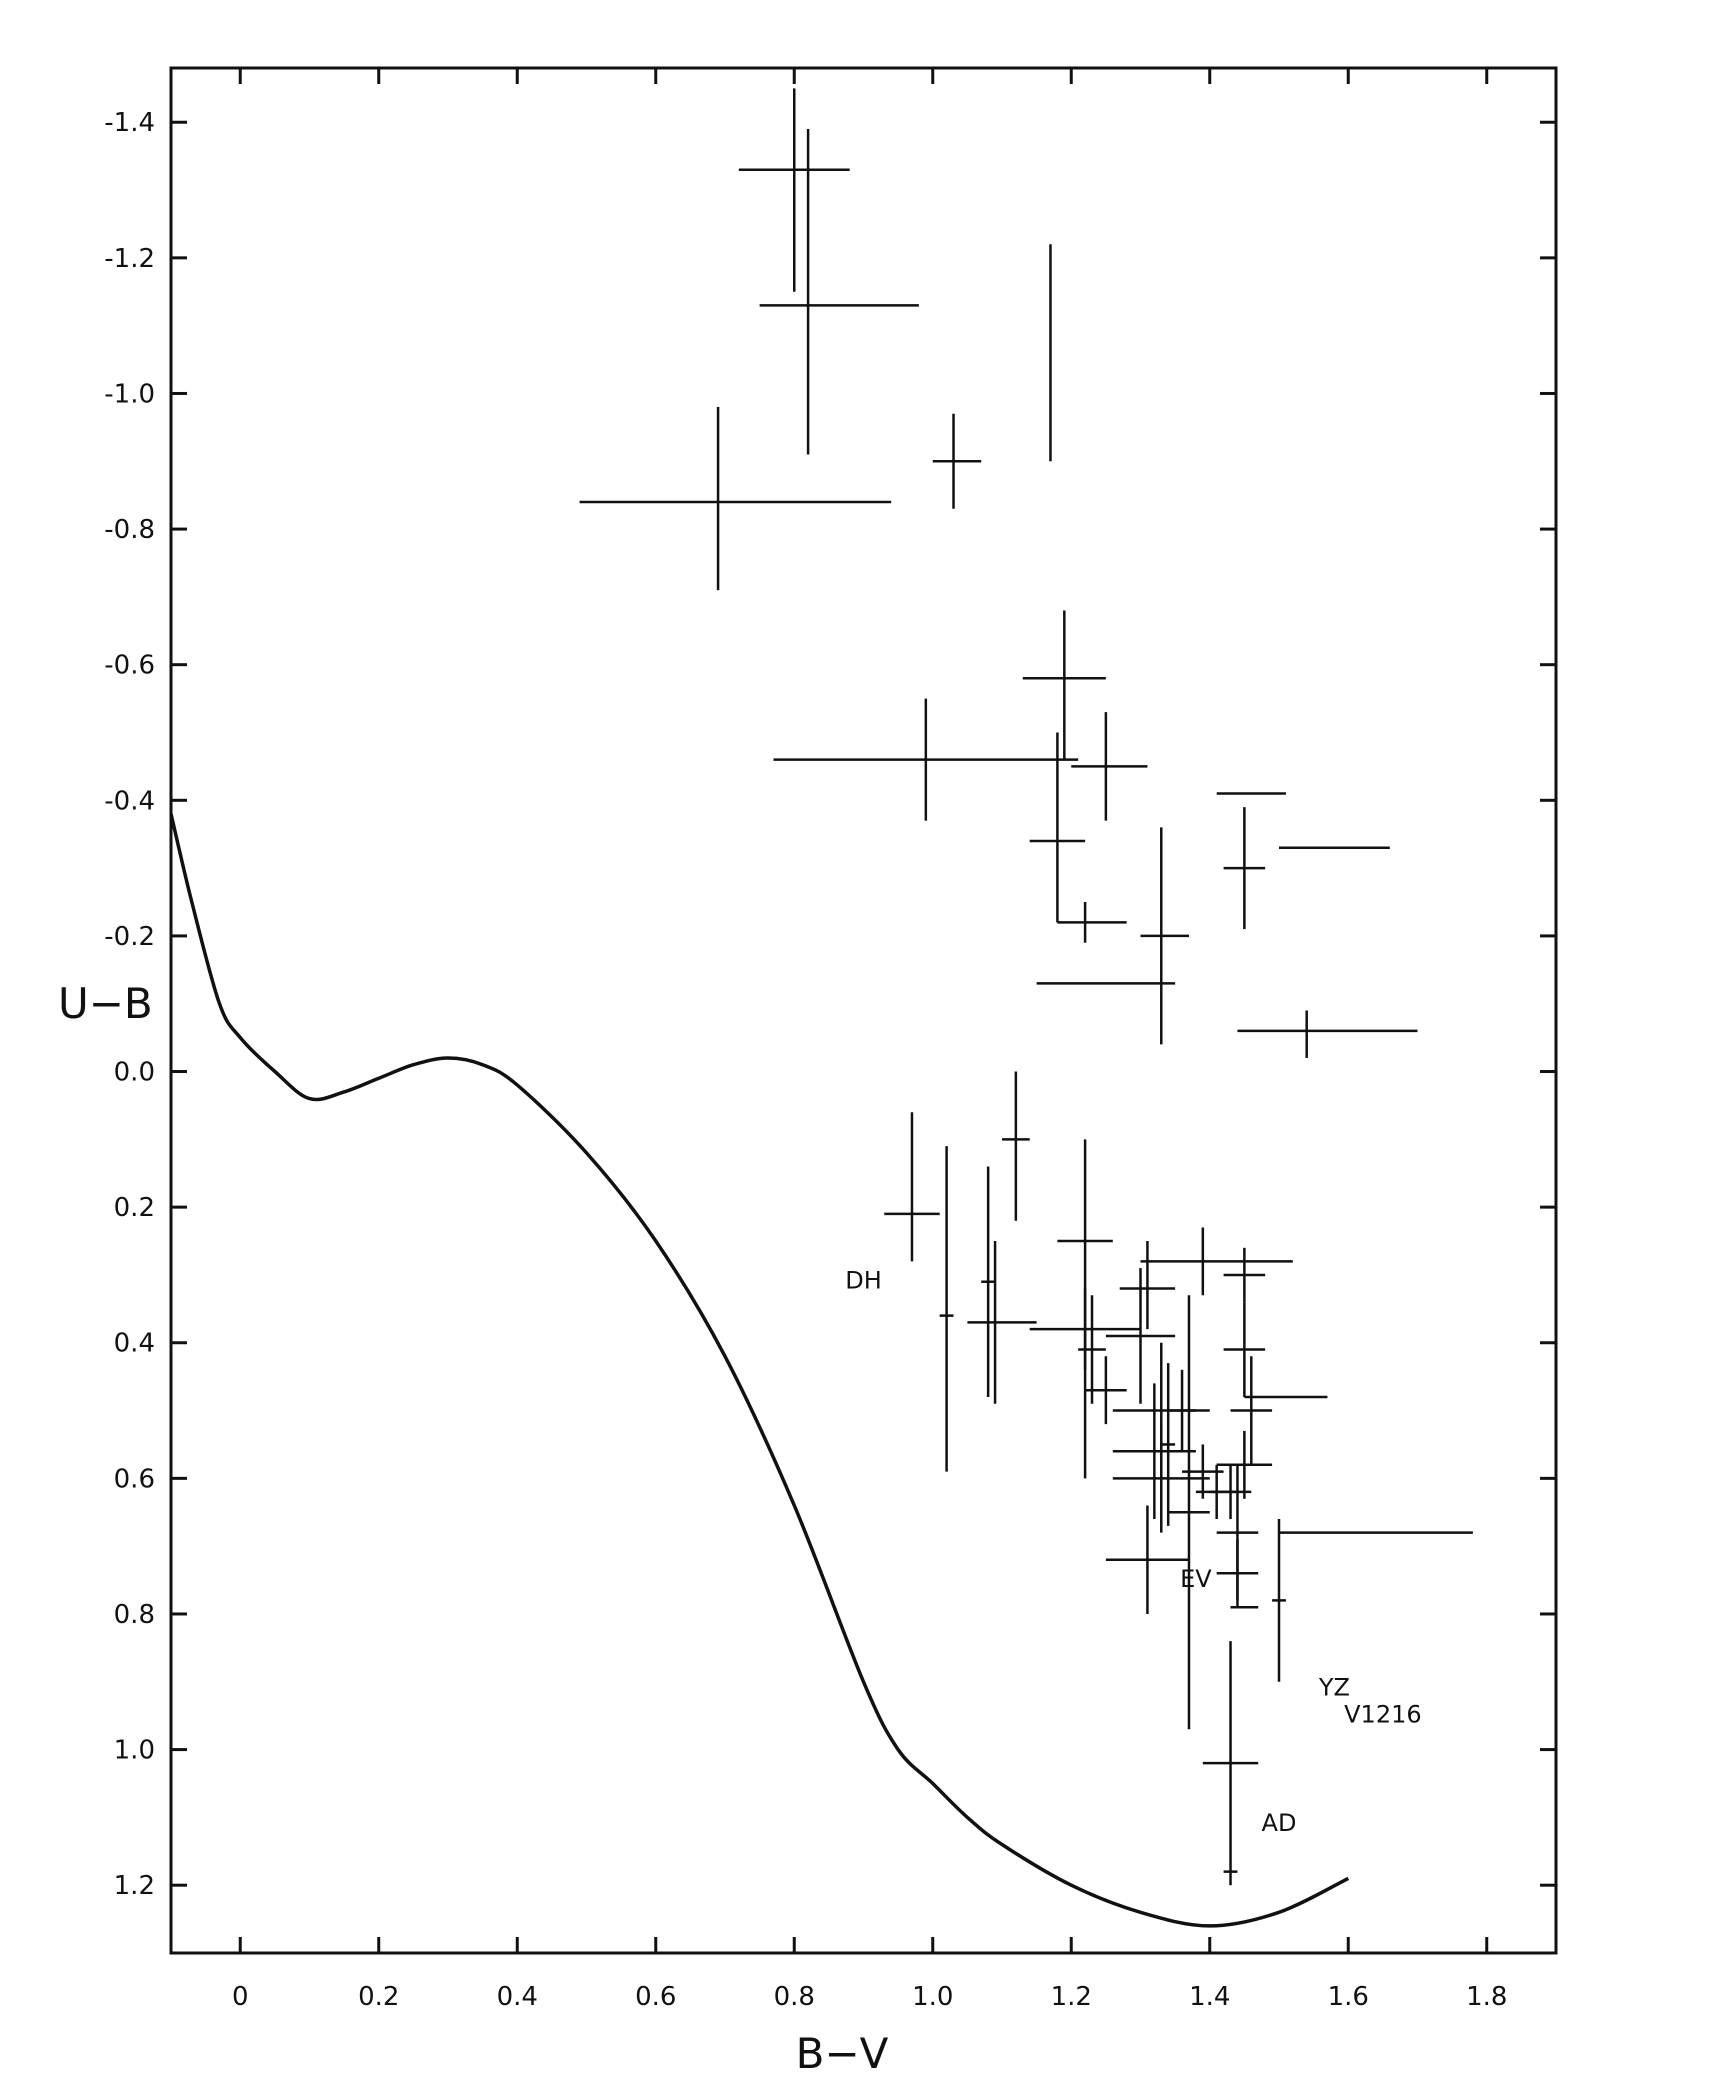 The image size is (1712, 2080). Describe the element at coordinates (129, 259) in the screenshot. I see `y-tick-label: -1.2` at that location.